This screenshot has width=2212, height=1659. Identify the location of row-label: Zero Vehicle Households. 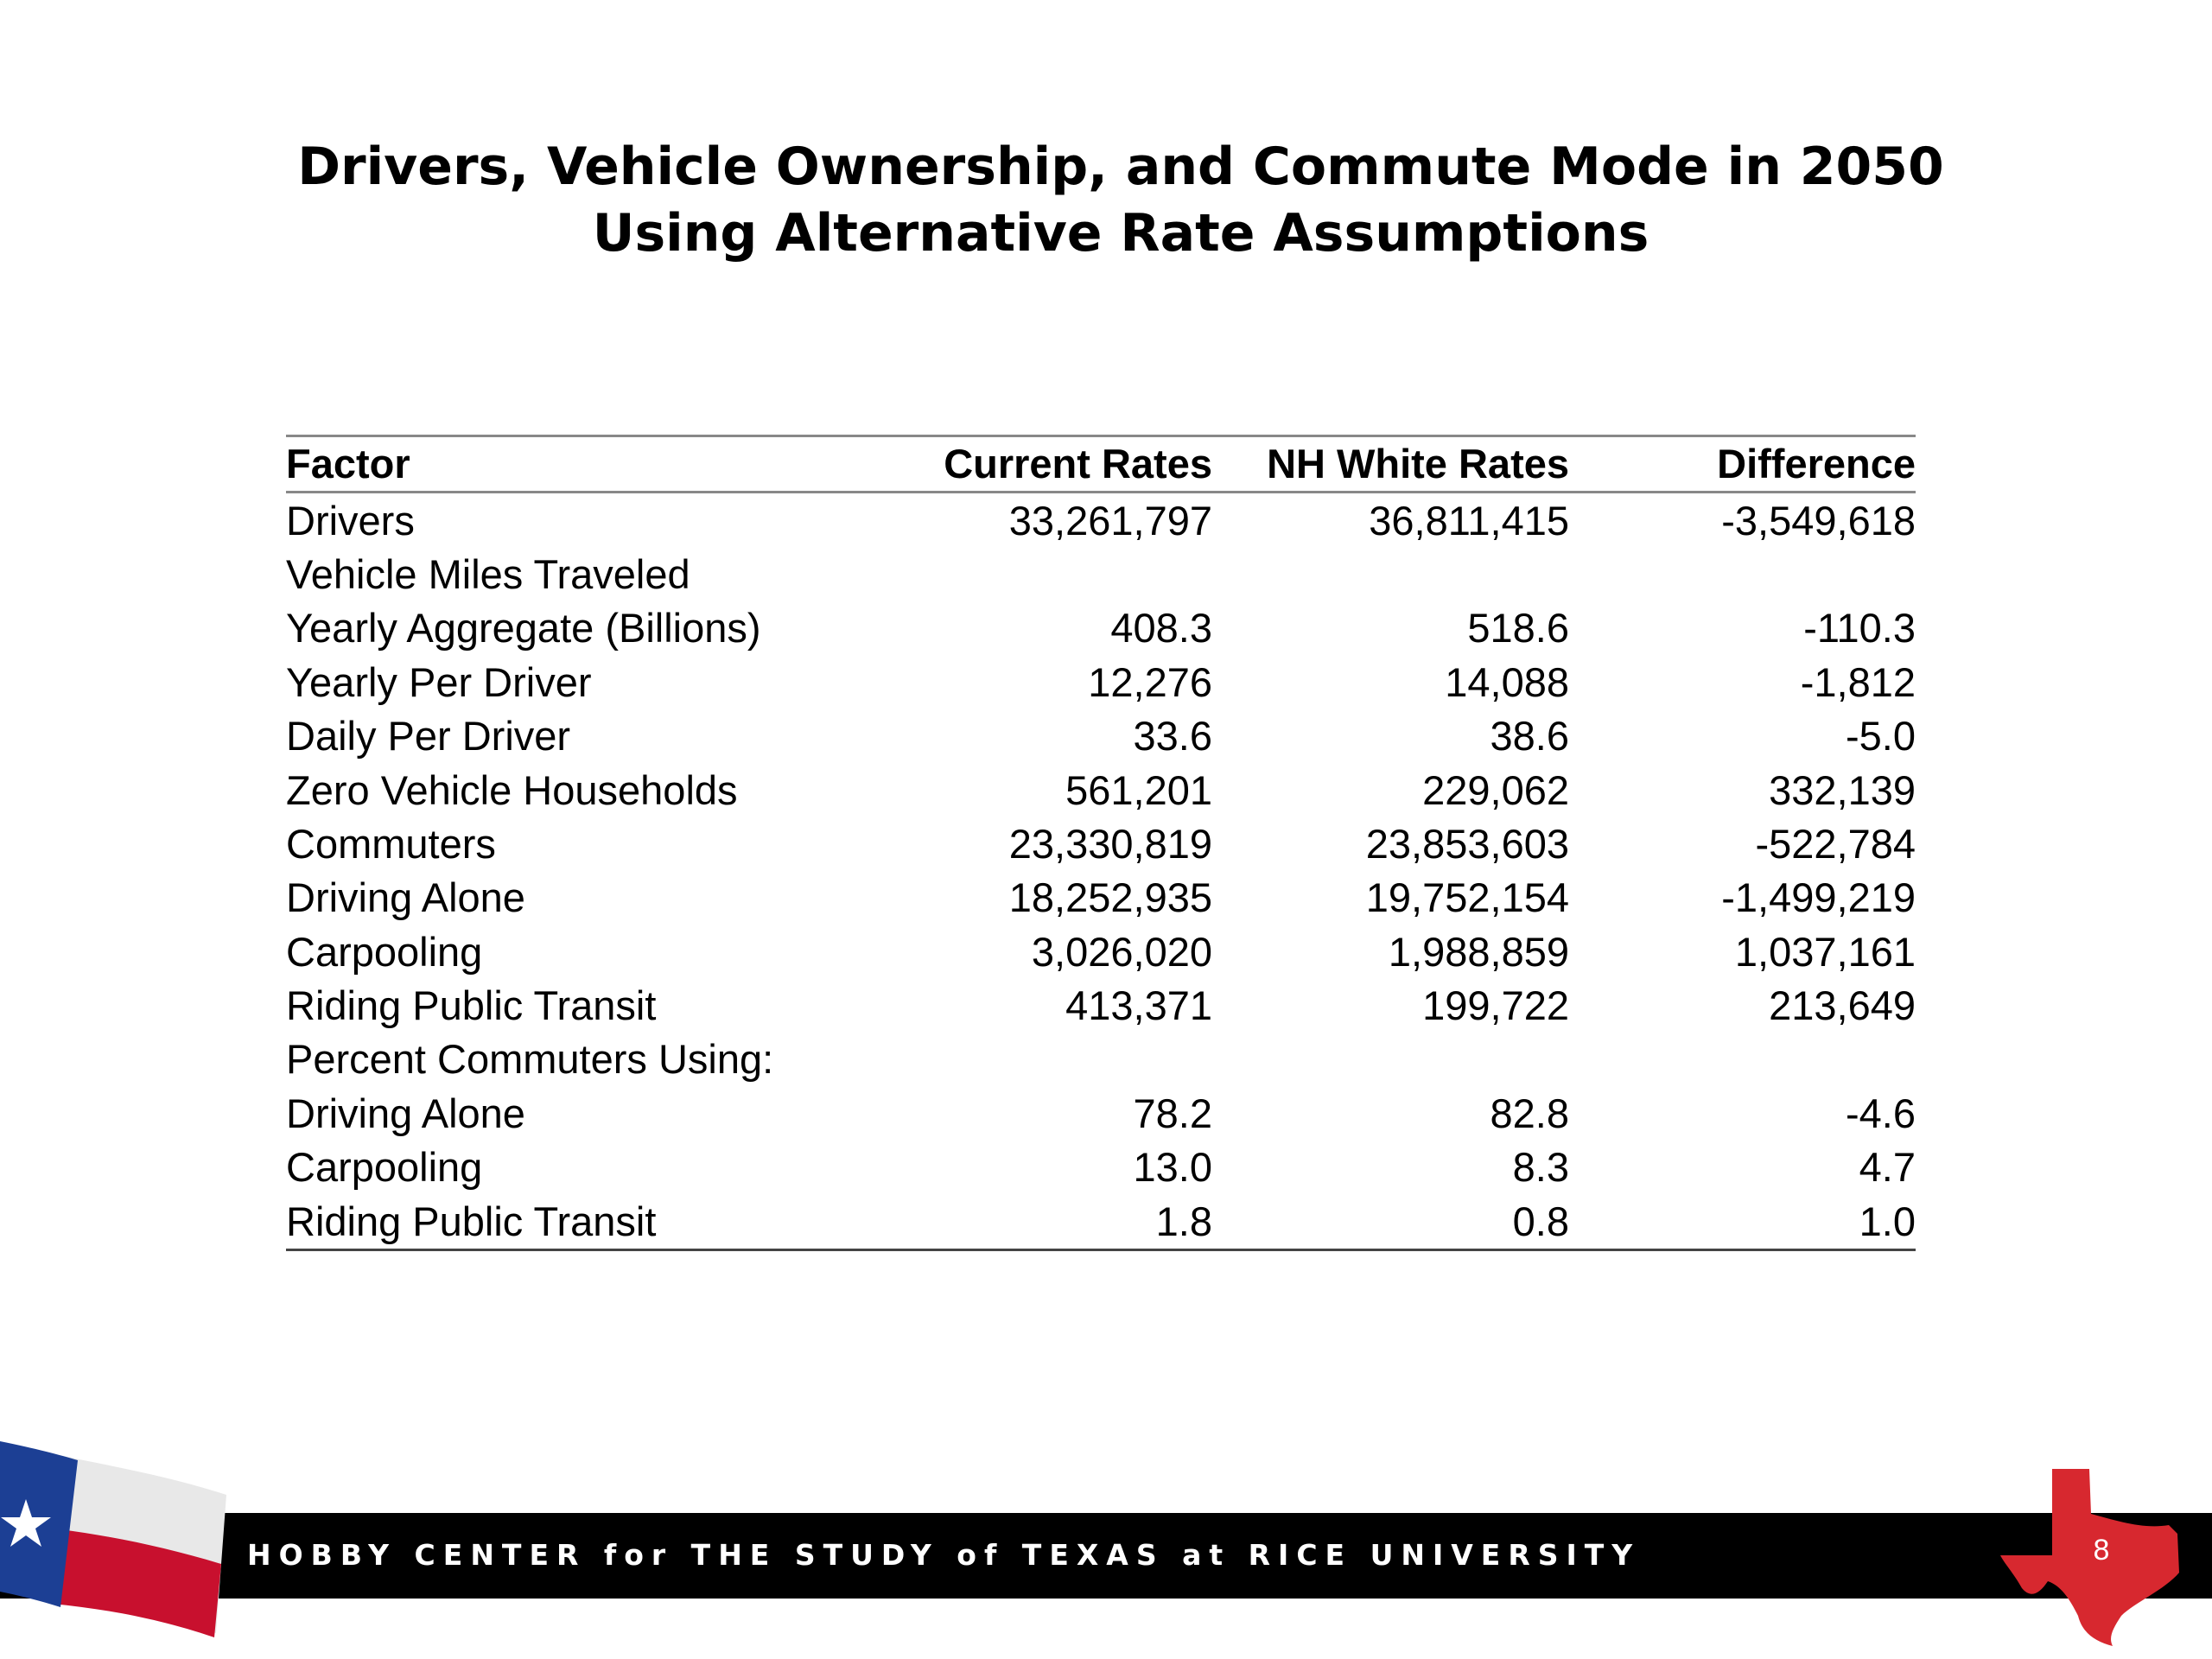
(512, 789).